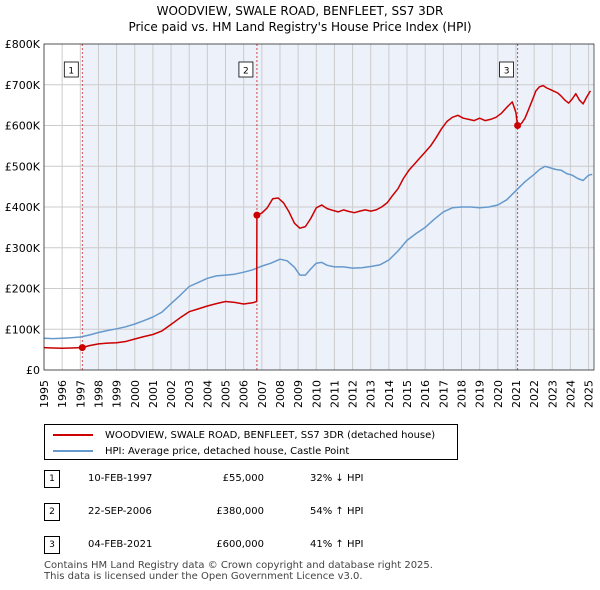  Describe the element at coordinates (23, 329) in the screenshot. I see `y-tick-label: £100K` at that location.